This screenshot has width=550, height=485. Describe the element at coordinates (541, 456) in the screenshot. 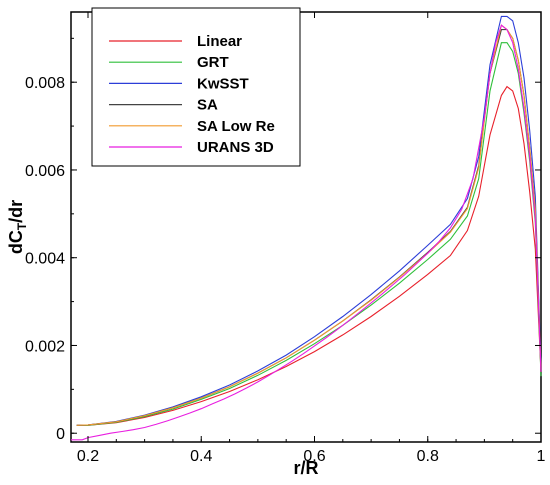

I see `x-tick-label: 1` at that location.